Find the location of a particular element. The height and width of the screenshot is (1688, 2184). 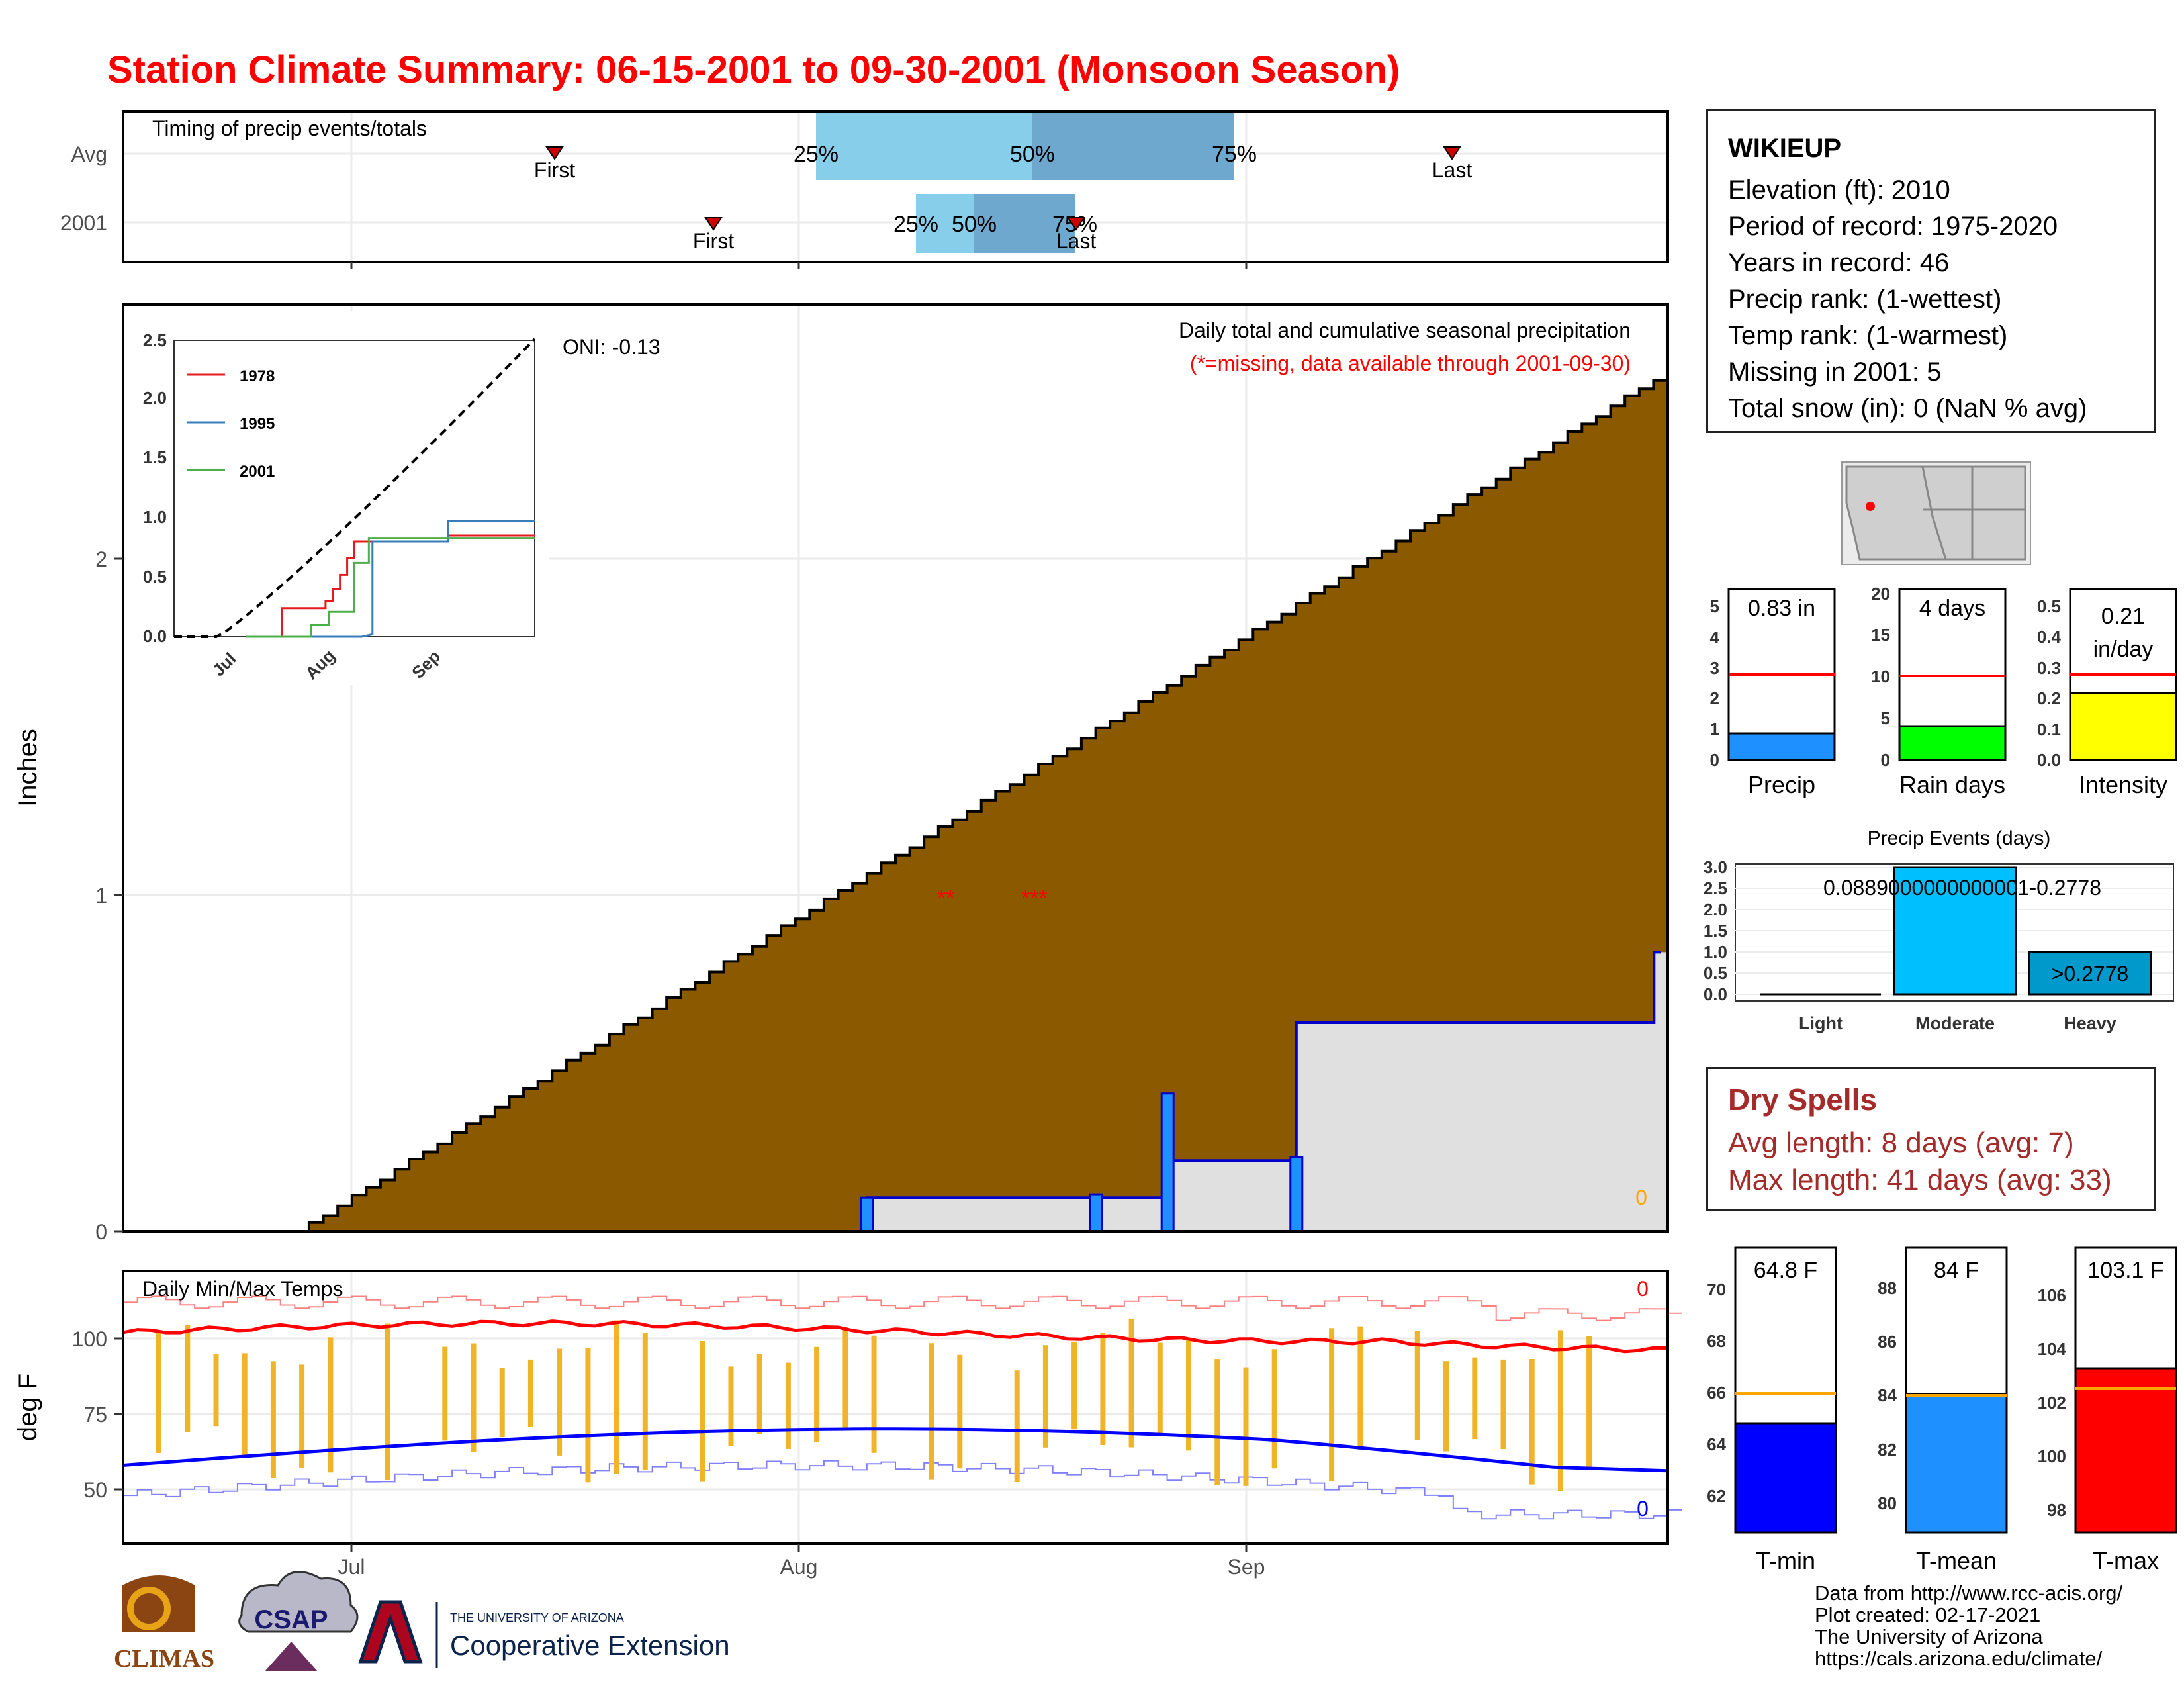

avg-first-marker is located at coordinates (554, 153).